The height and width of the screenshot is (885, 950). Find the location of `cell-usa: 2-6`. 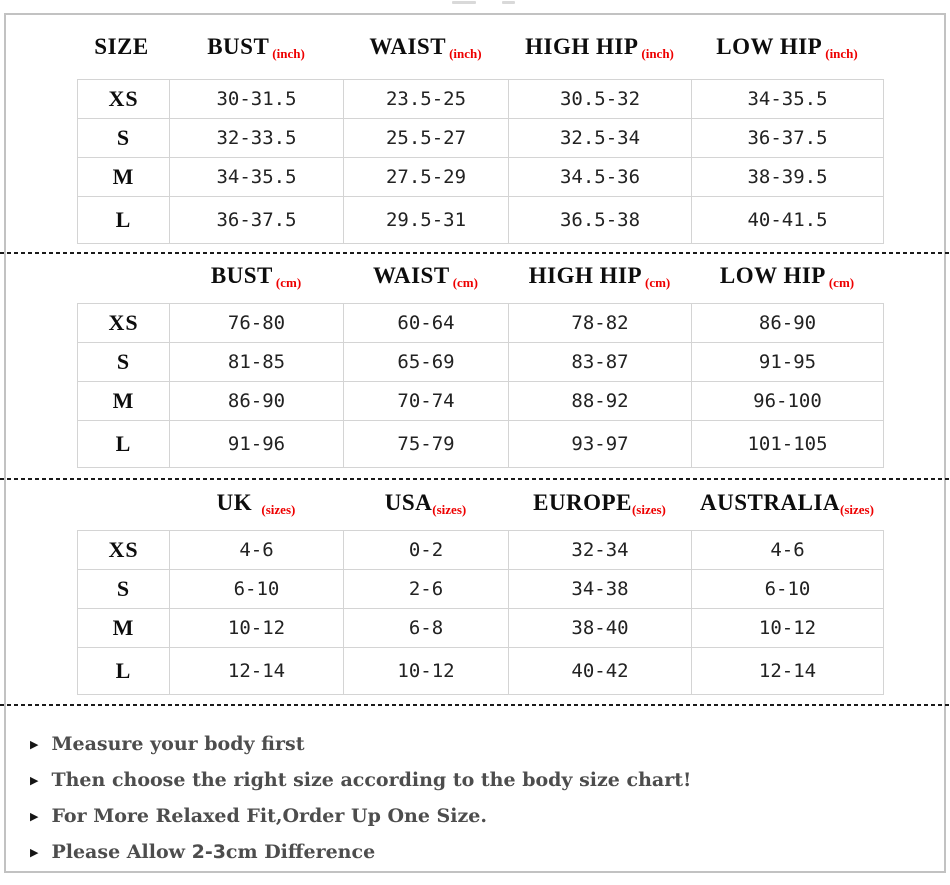

cell-usa: 2-6 is located at coordinates (426, 589).